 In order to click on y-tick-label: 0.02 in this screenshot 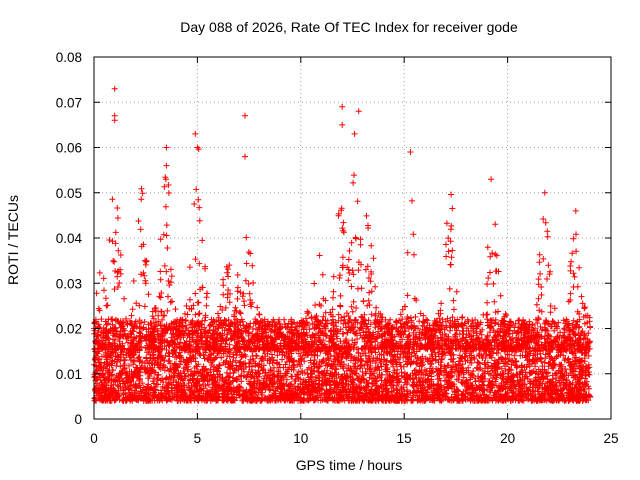, I will do `click(69, 329)`.